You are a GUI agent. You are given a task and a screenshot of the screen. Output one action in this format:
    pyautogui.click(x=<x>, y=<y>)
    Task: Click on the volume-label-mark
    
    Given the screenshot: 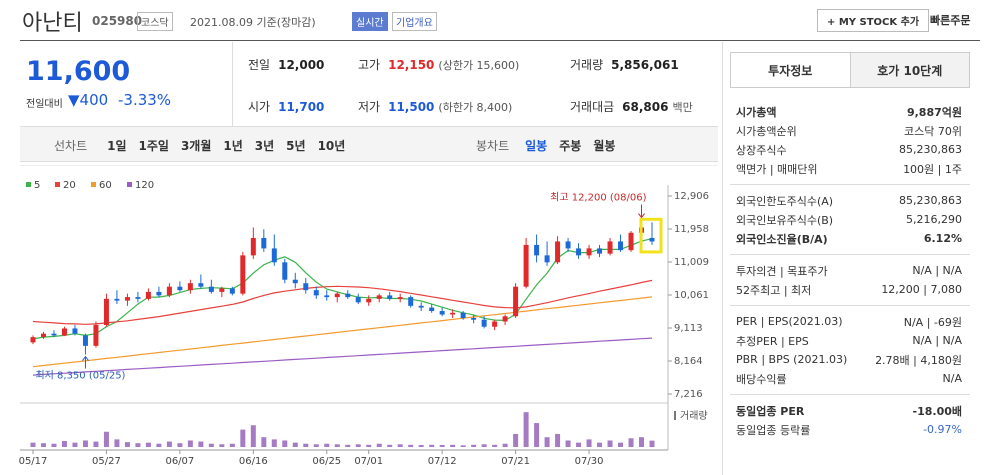 What is the action you would take?
    pyautogui.click(x=675, y=415)
    